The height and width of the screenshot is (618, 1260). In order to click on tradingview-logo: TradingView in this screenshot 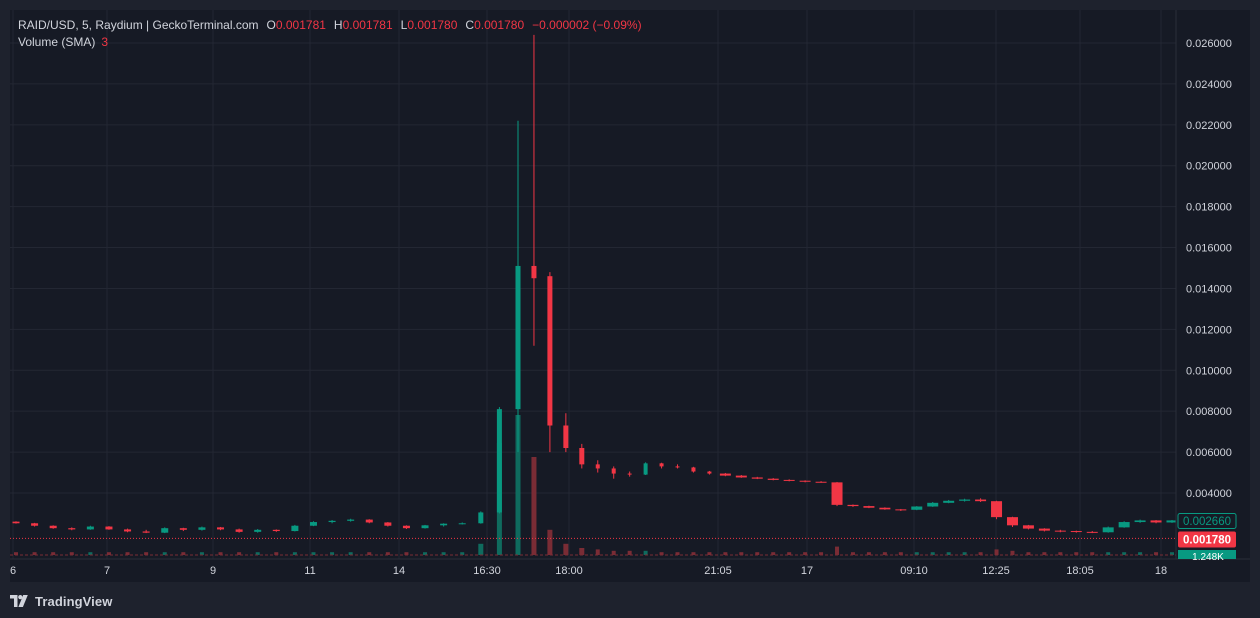, I will do `click(61, 601)`.